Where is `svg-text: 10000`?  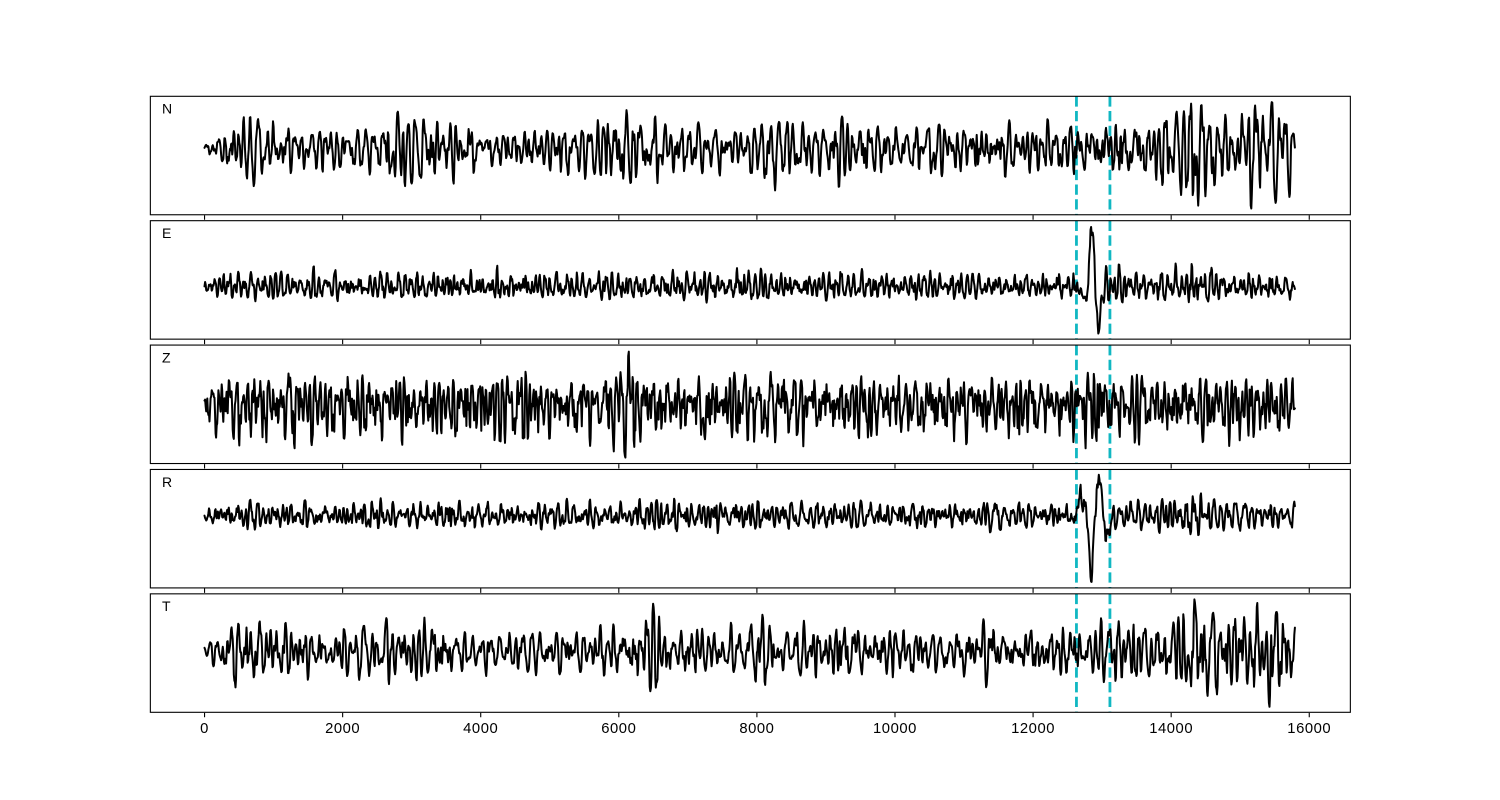 svg-text: 10000 is located at coordinates (895, 729).